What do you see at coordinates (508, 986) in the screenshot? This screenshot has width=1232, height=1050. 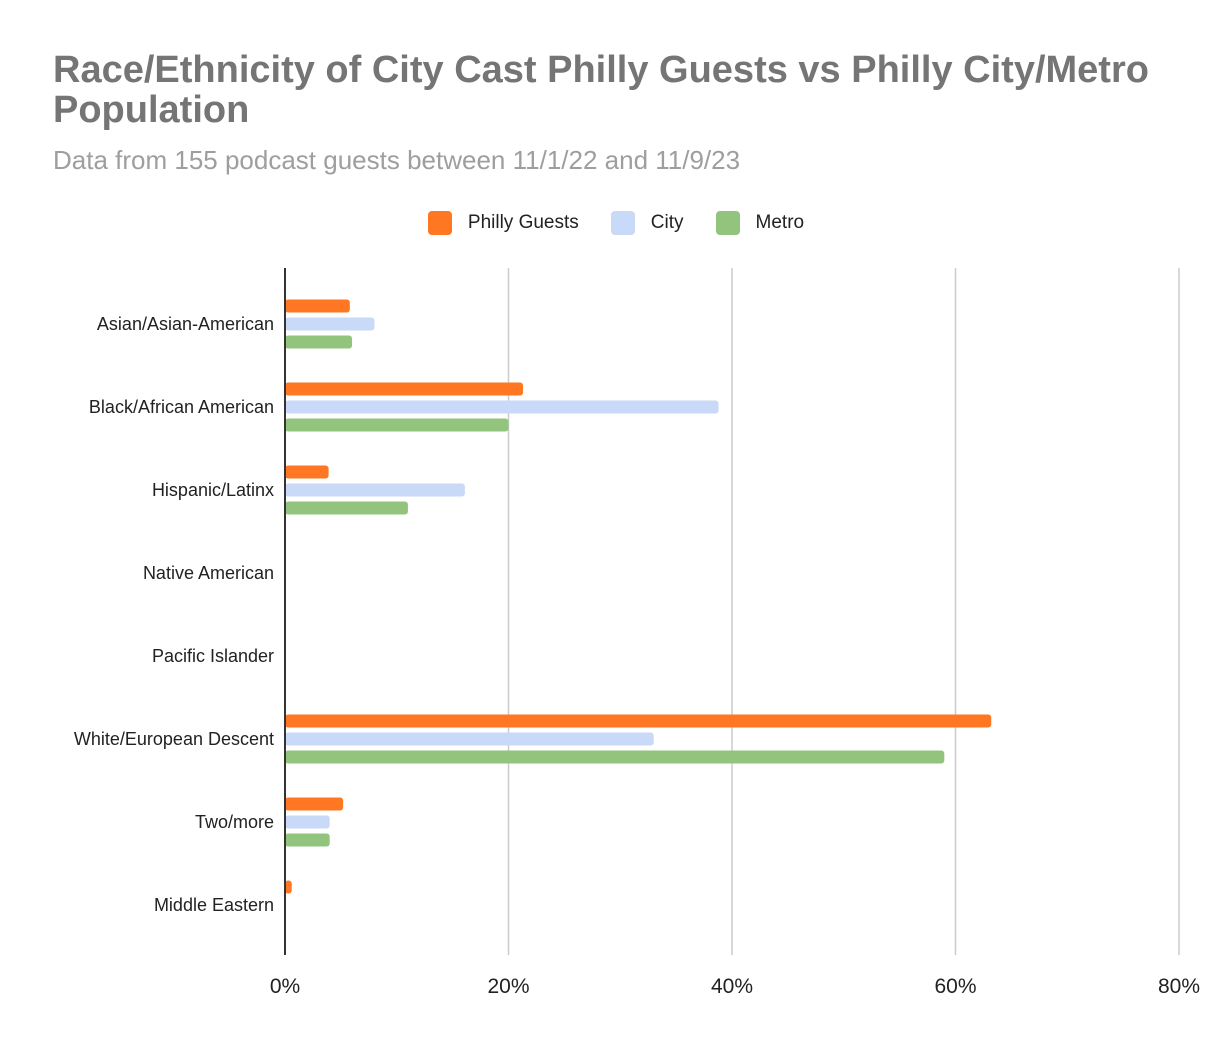 I see `x-tick-label: 20%` at bounding box center [508, 986].